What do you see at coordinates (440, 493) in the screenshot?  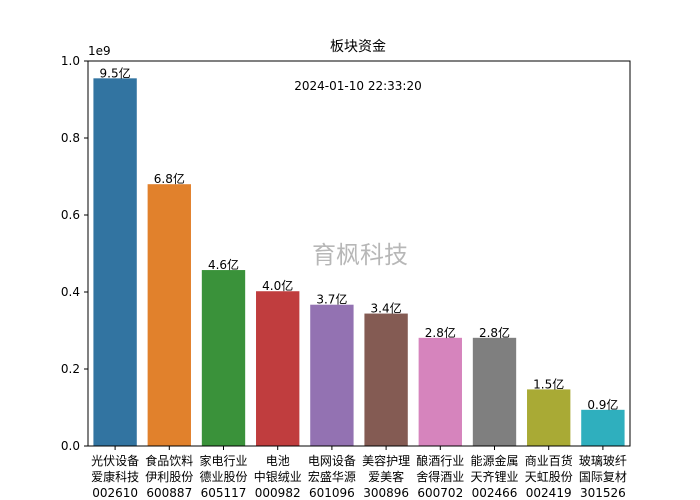 I see `x-tick-label-code: 600702` at bounding box center [440, 493].